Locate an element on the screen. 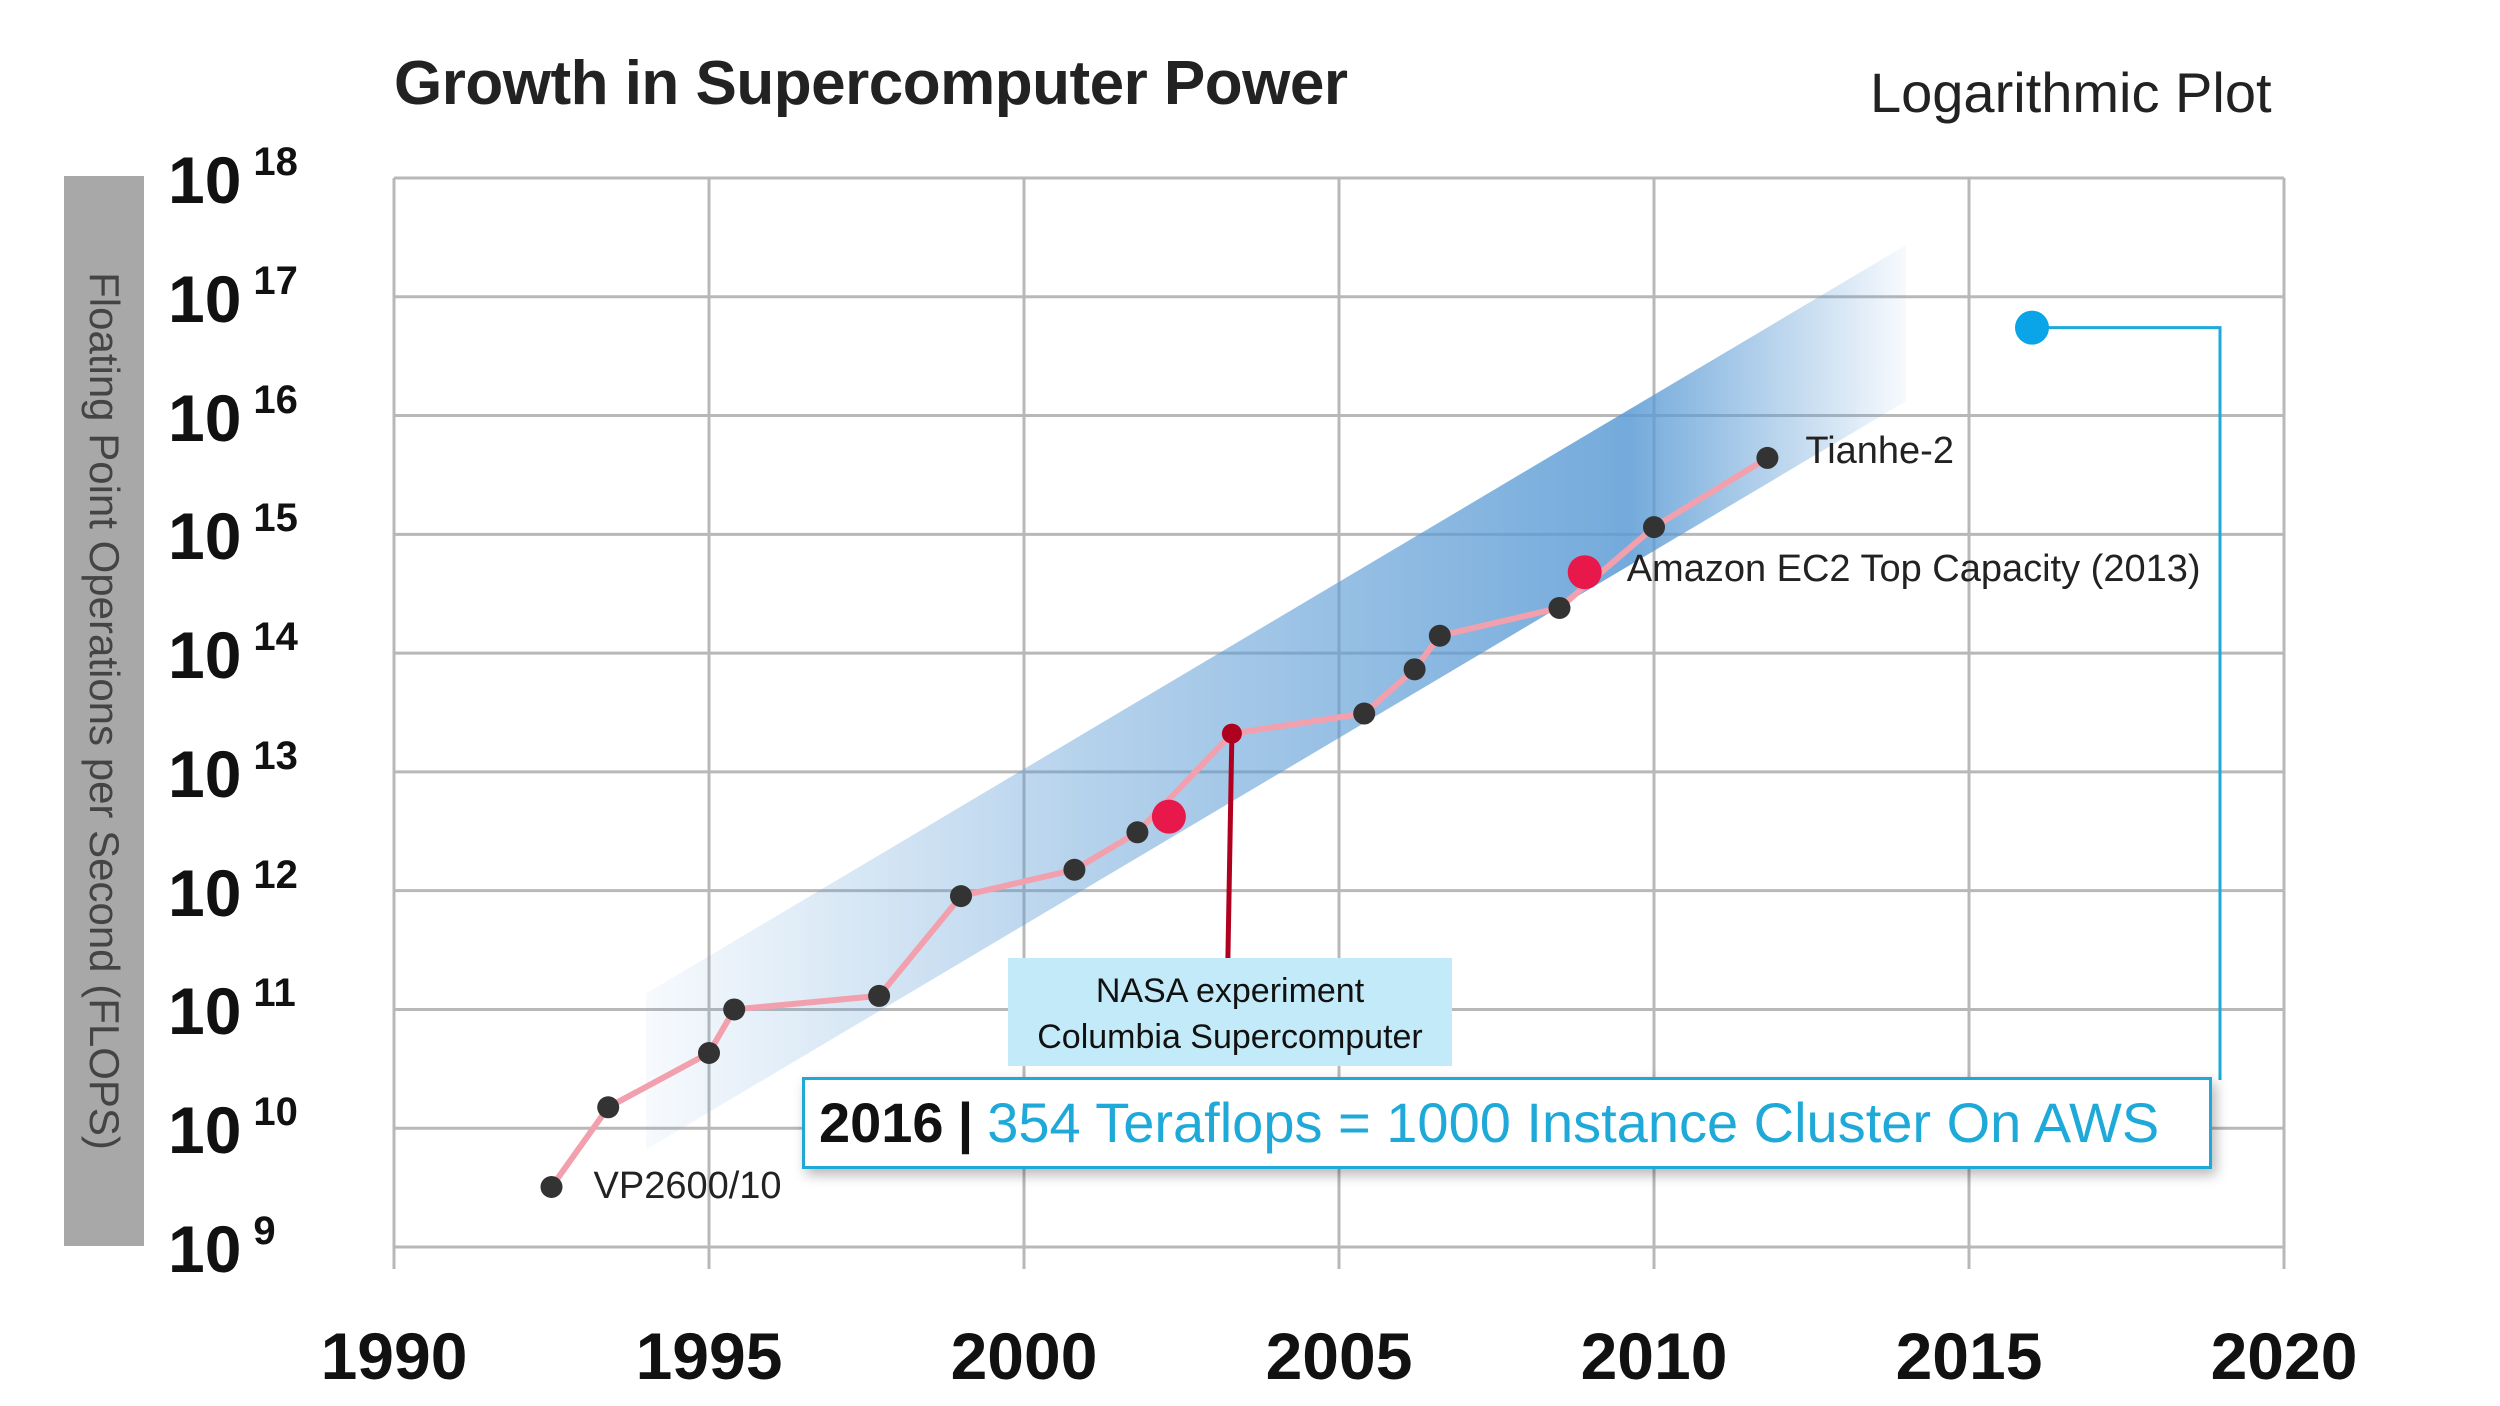 The width and height of the screenshot is (2500, 1406). annotation-amazon-ec2: Amazon EC2 Top Capacity (2013) is located at coordinates (1913, 569).